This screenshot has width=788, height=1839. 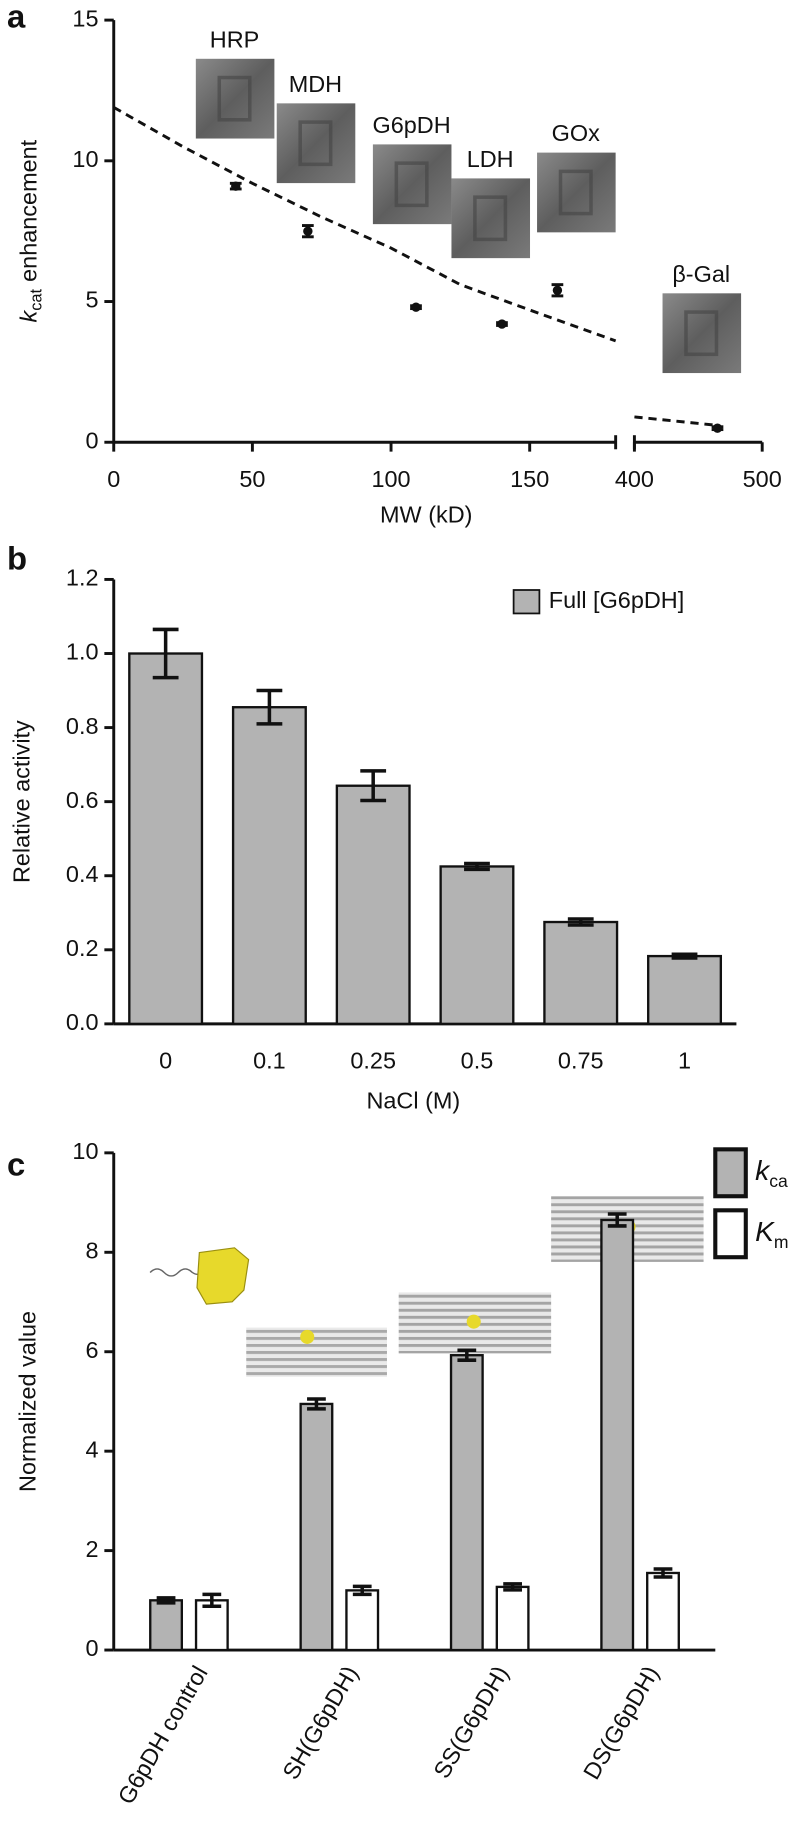 What do you see at coordinates (29, 316) in the screenshot?
I see `y-label-symbol: k` at bounding box center [29, 316].